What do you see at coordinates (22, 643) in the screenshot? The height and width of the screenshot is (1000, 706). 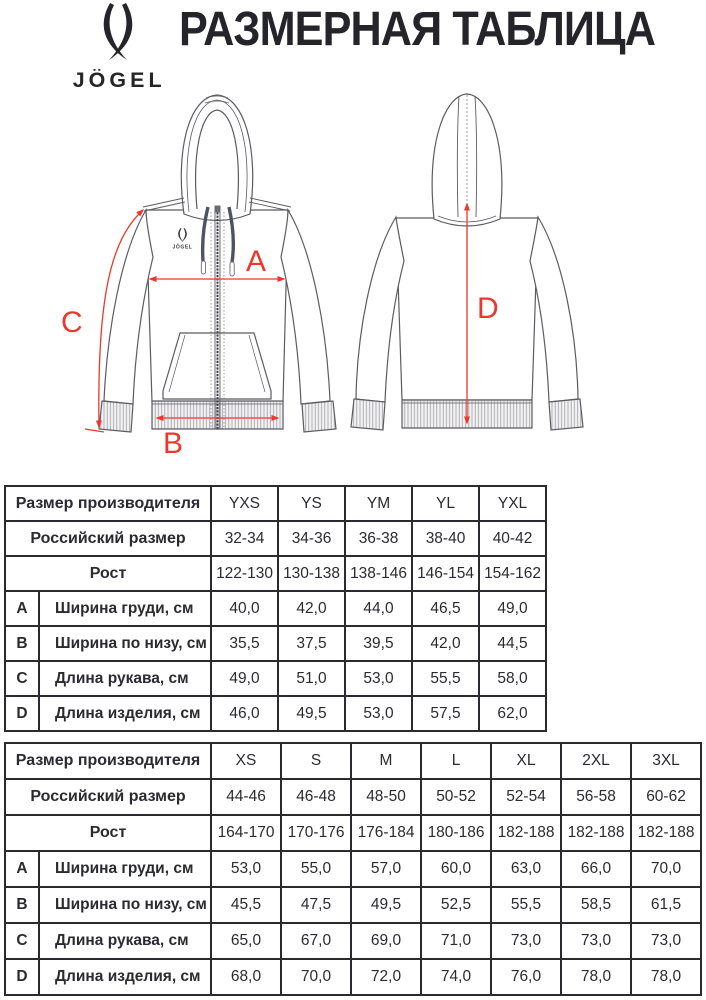 I see `measure-letter: B` at bounding box center [22, 643].